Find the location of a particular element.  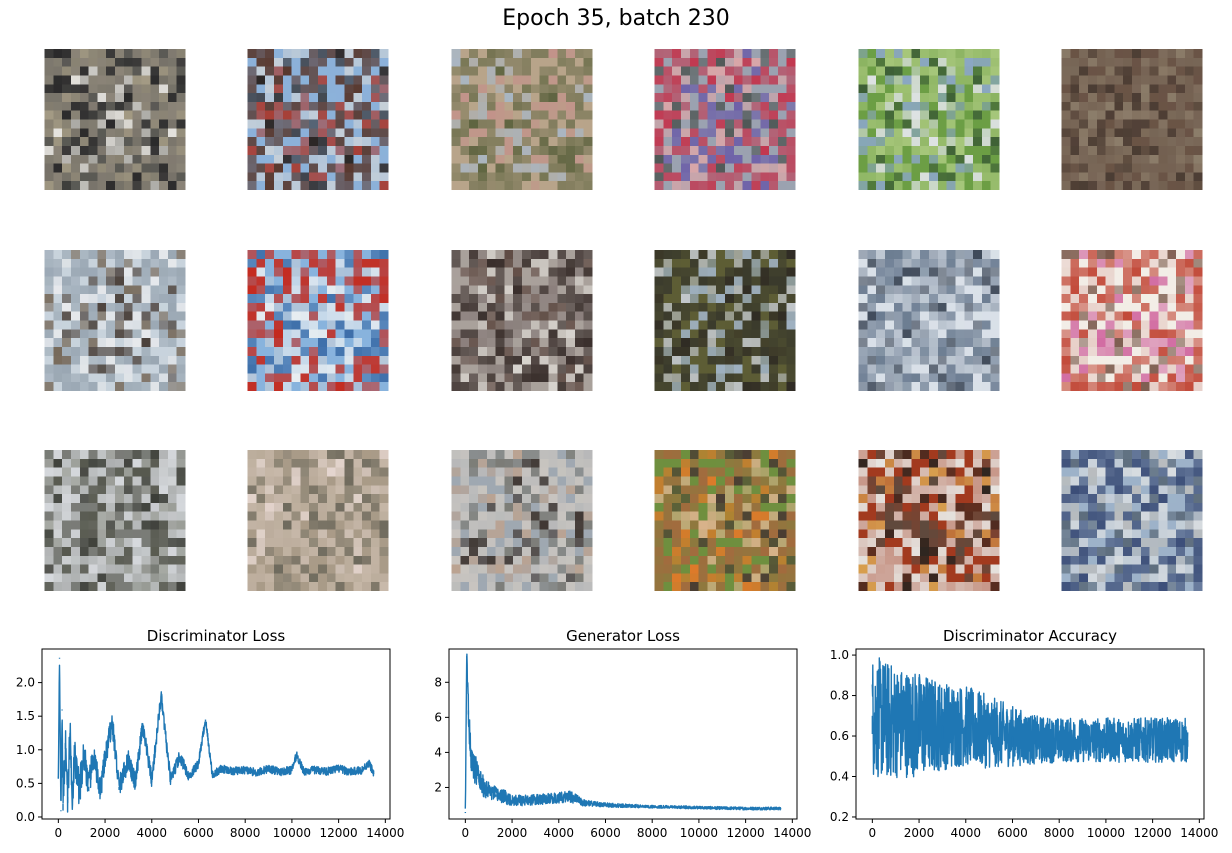

y-tick-label: 2 is located at coordinates (438, 787).